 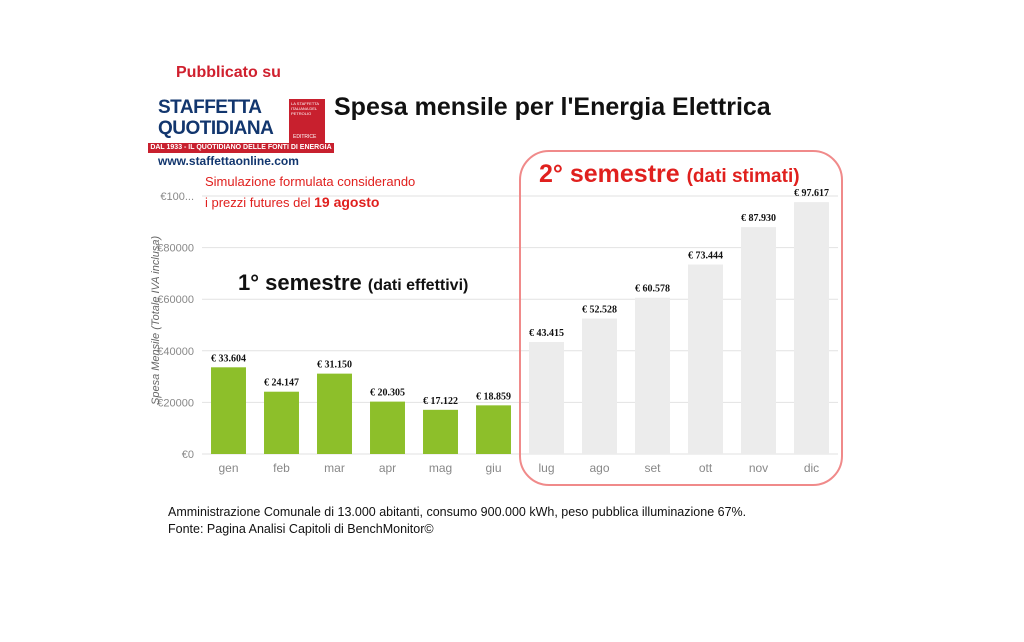 I want to click on semester1-label: 1° semestre (dati effettivi), so click(x=353, y=283).